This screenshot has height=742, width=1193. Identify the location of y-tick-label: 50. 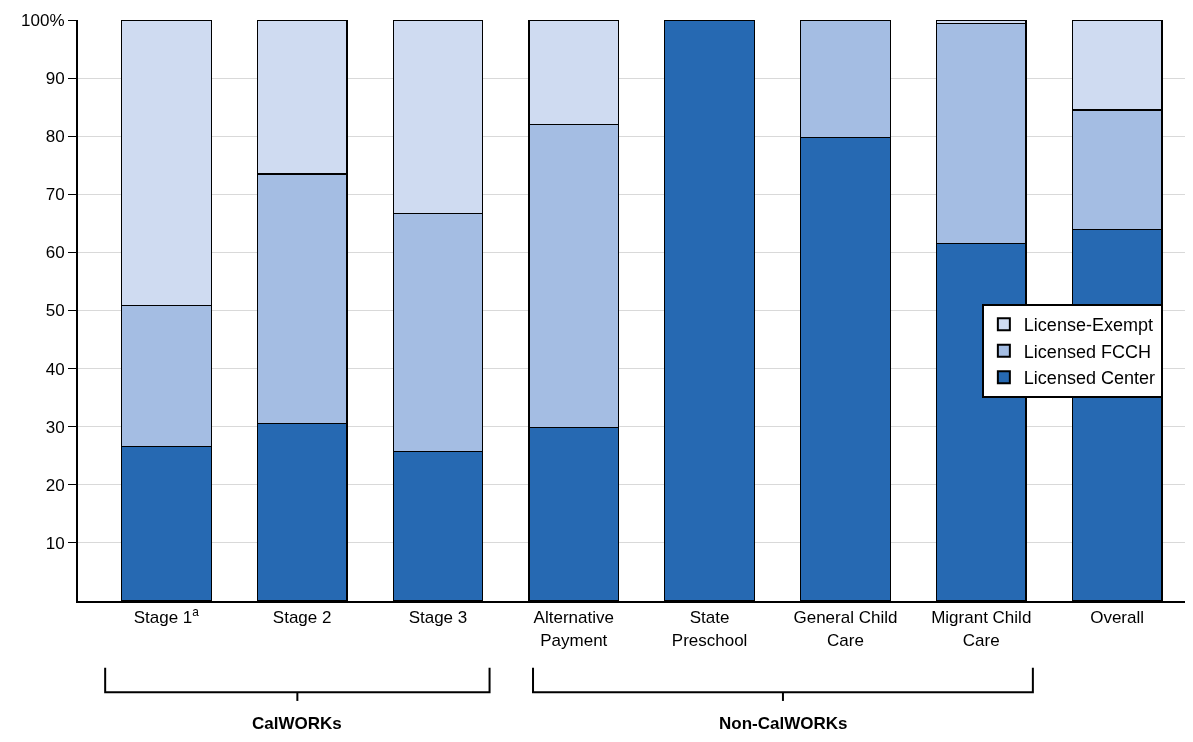
(55, 311).